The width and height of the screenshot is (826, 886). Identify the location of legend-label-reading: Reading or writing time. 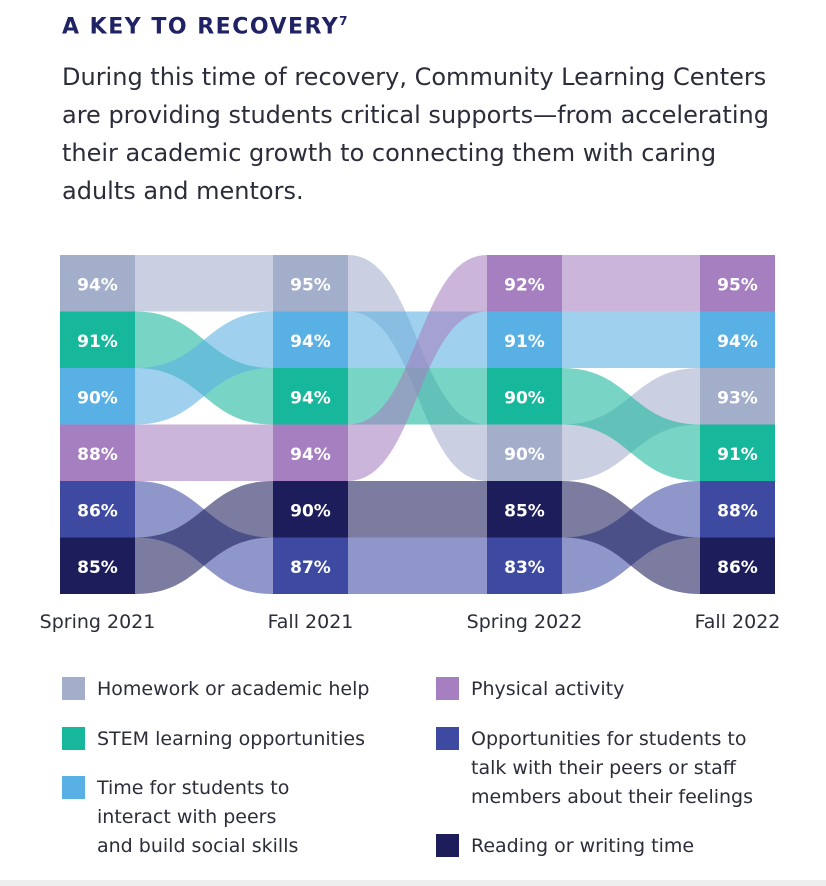
(583, 846).